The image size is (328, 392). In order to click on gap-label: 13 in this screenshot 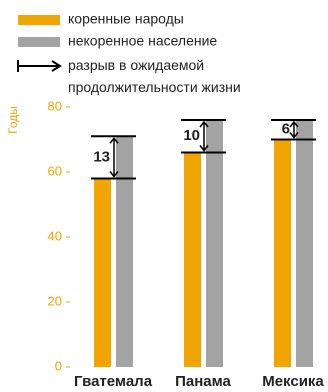, I will do `click(101, 156)`.